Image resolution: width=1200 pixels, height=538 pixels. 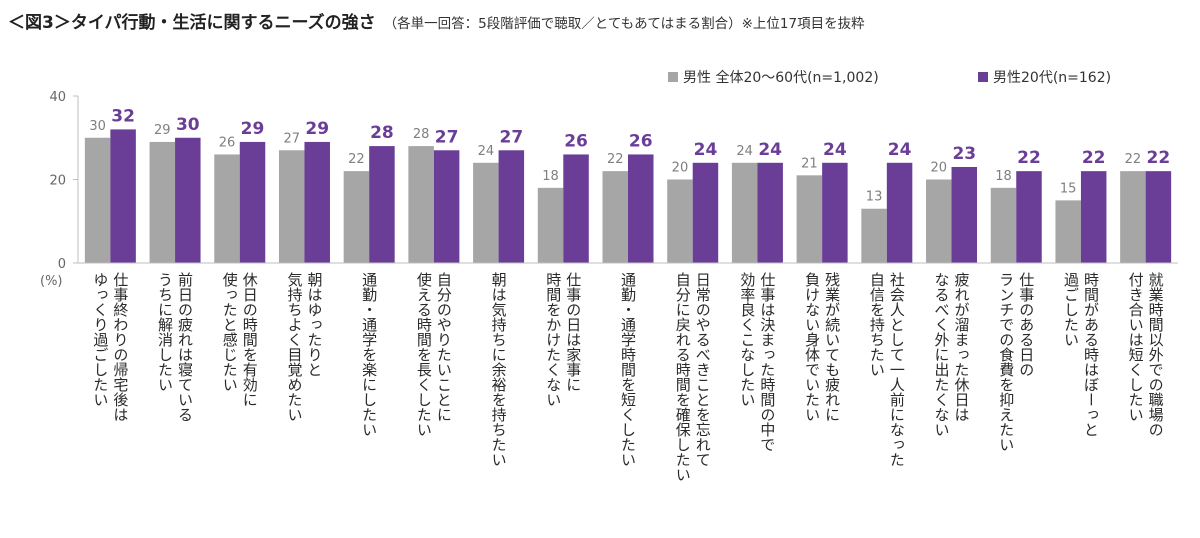 I want to click on category-label: 社会人として一人前になった, so click(x=897, y=369).